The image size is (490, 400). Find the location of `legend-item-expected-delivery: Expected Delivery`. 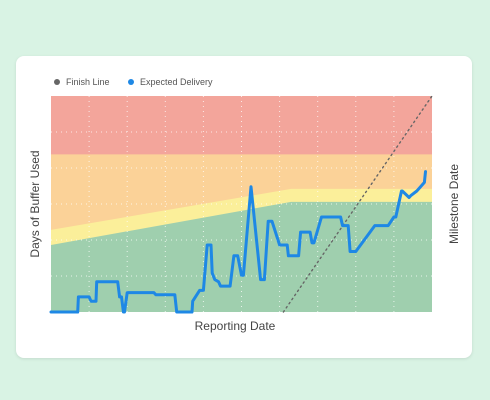

legend-item-expected-delivery: Expected Delivery is located at coordinates (170, 82).